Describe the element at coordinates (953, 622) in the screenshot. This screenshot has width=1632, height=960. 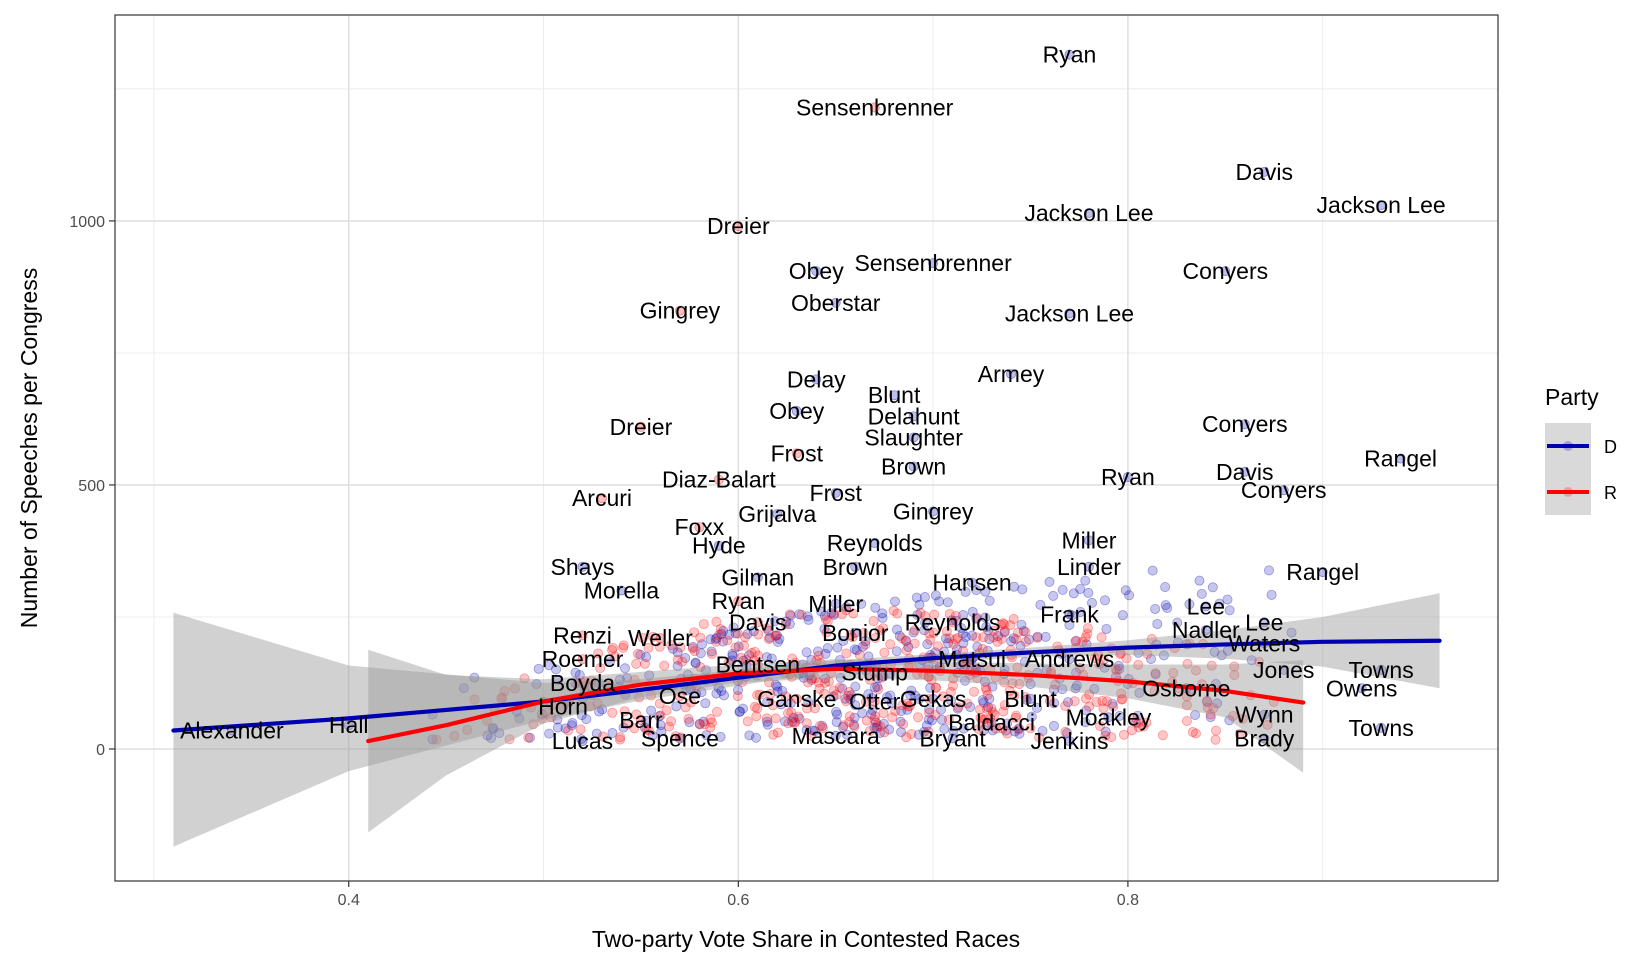
I see `label-R-10: Reynolds` at that location.